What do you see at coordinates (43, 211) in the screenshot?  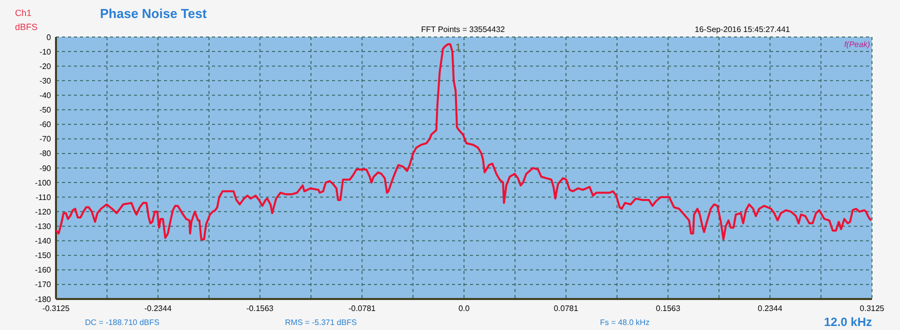 I see `y-tick-label: -120` at bounding box center [43, 211].